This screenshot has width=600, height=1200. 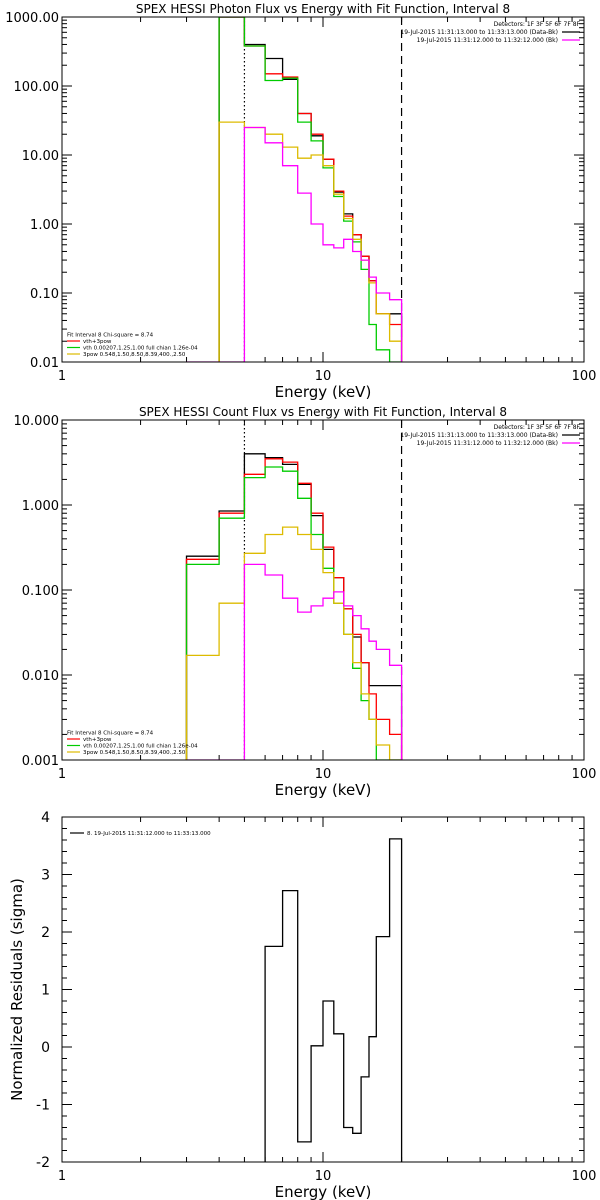 What do you see at coordinates (17, 989) in the screenshot?
I see `y-axis-label: Normalized Residuals (sigma)` at bounding box center [17, 989].